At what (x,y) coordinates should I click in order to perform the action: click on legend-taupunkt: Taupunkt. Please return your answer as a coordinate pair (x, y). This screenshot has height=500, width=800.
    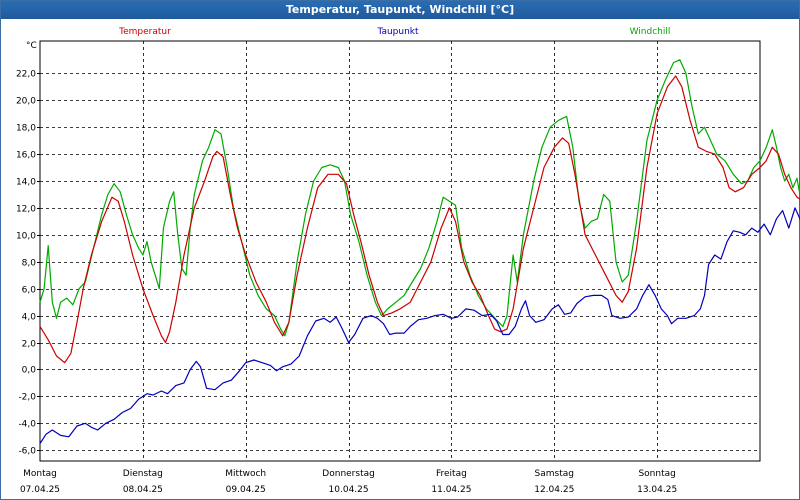
    Looking at the image, I should click on (397, 32).